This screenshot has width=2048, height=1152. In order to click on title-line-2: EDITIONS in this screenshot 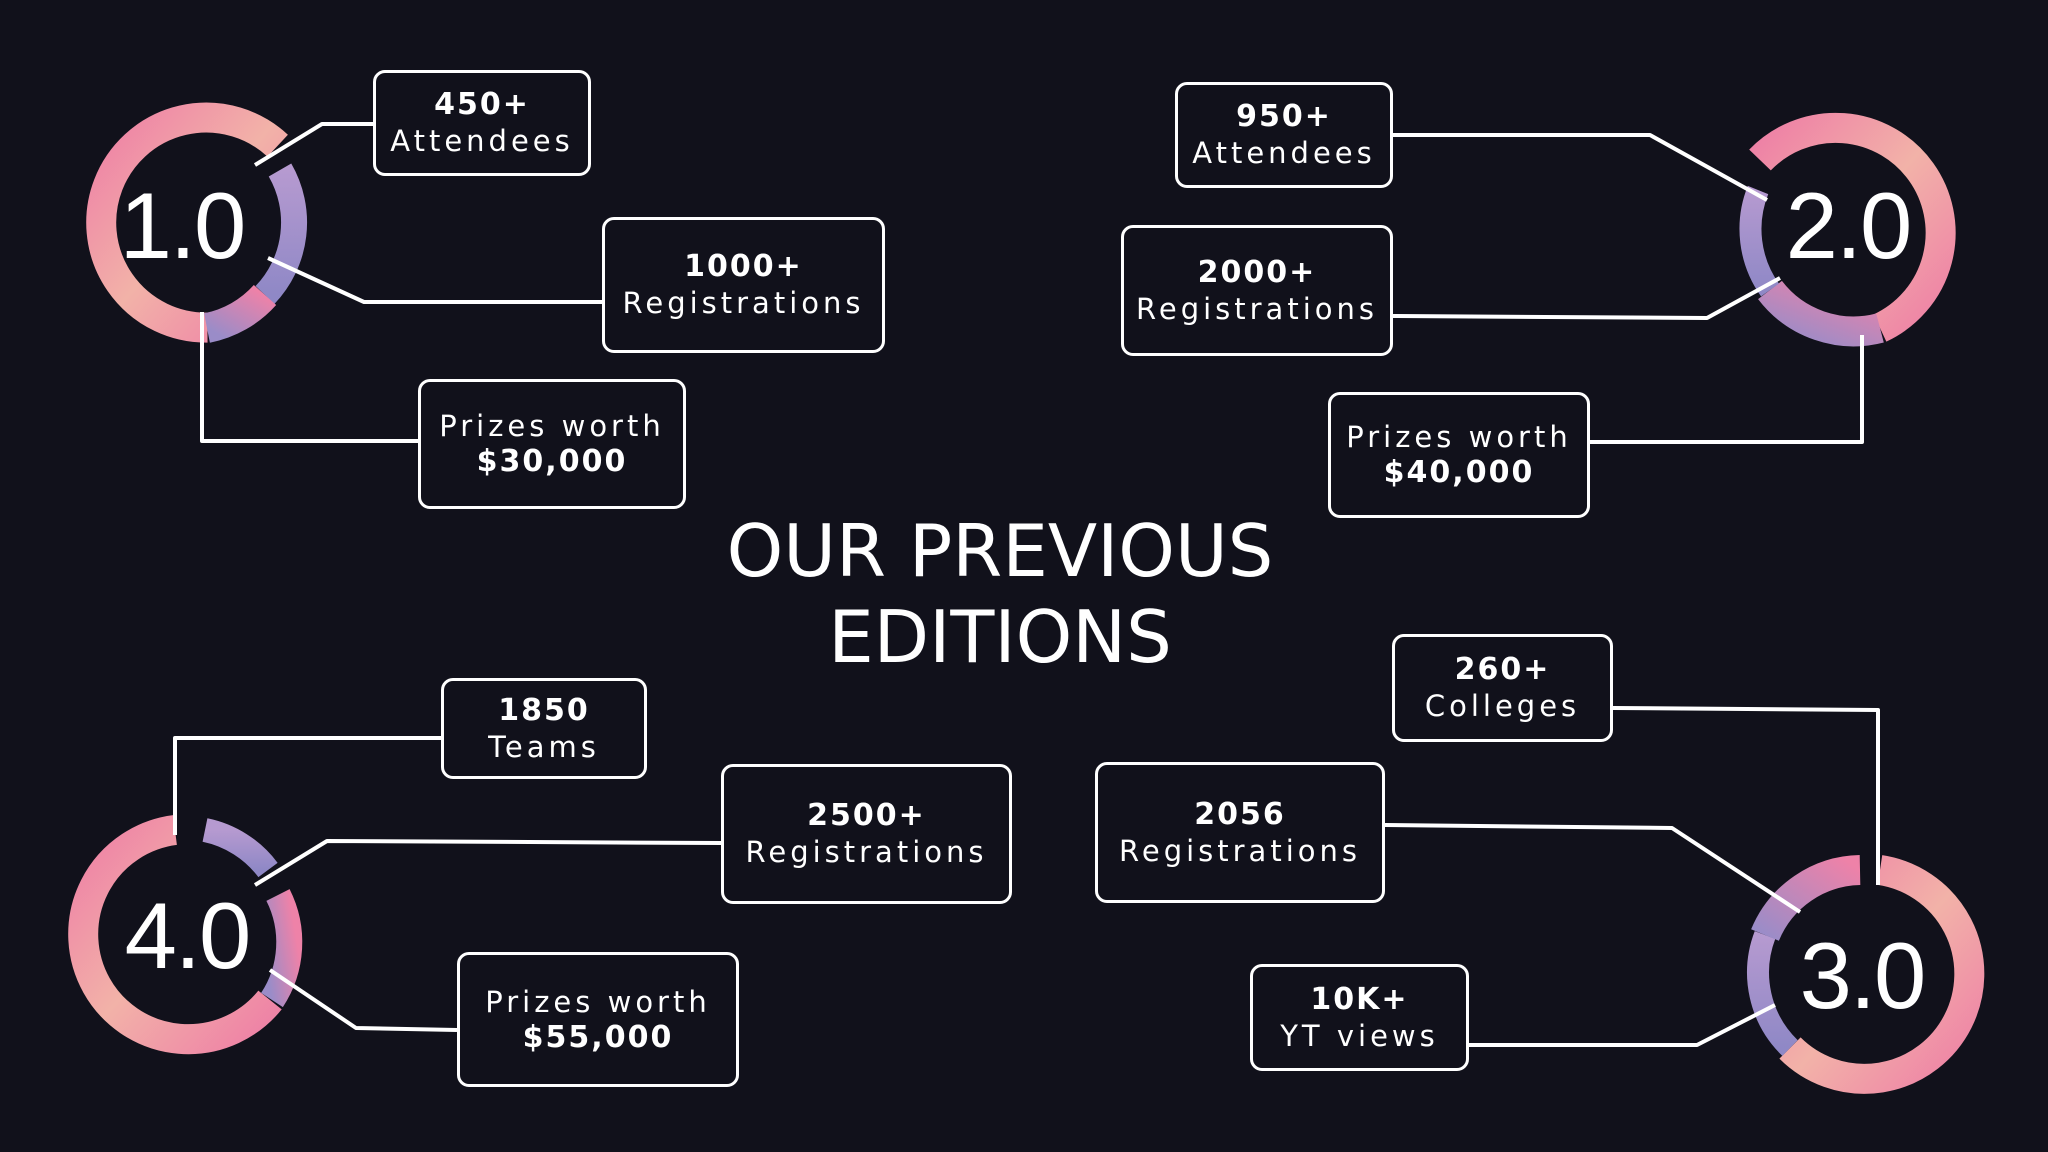, I will do `click(1000, 637)`.